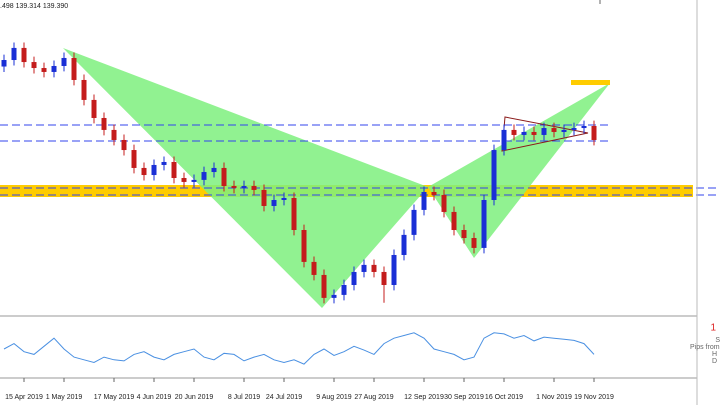 The width and height of the screenshot is (720, 405). What do you see at coordinates (299, 348) in the screenshot?
I see `oscillator-line` at bounding box center [299, 348].